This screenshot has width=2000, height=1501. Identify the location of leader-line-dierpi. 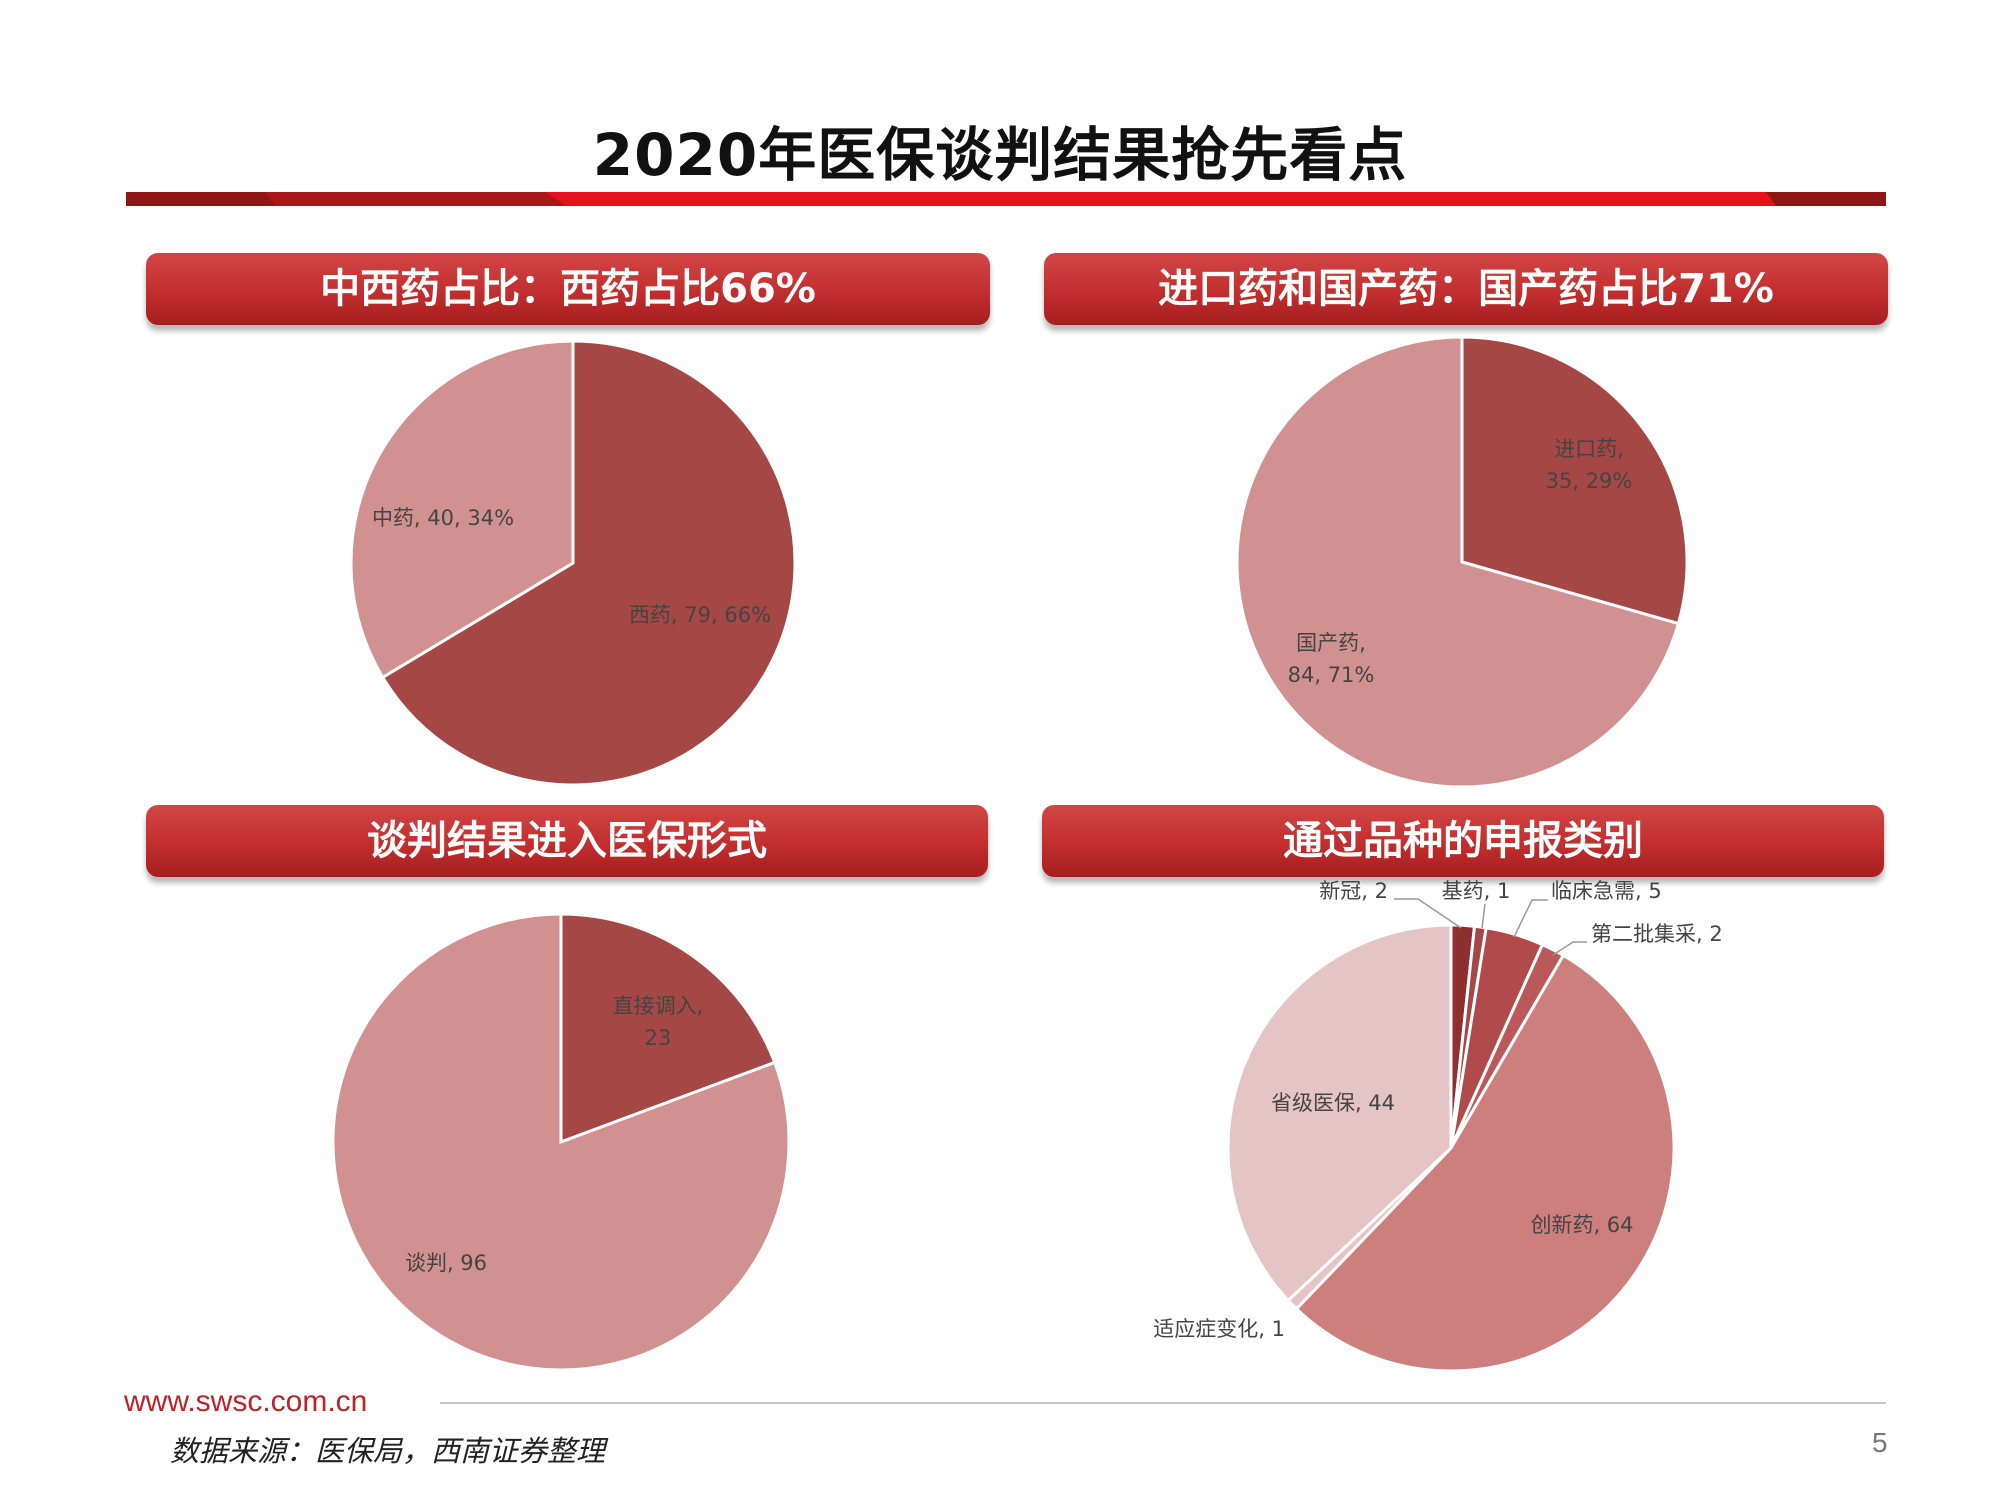
(1569, 948).